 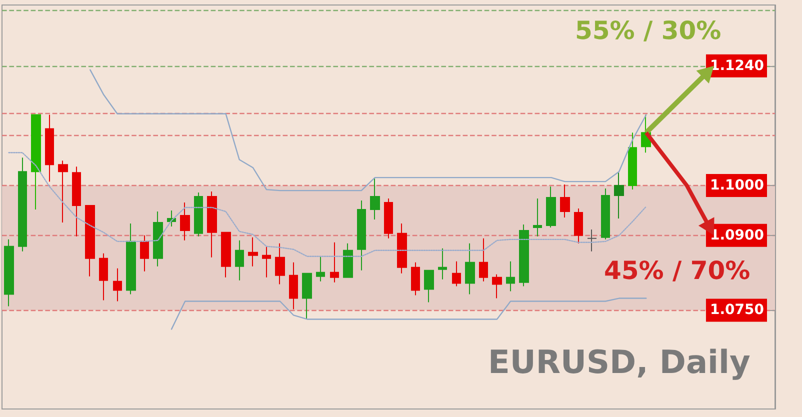 I want to click on annotation: EURUSD, Daily, so click(x=619, y=362).